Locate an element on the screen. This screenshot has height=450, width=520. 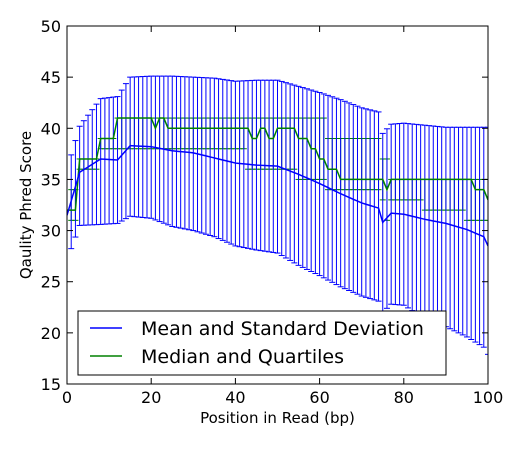
y-tick-label: 50 is located at coordinates (51, 26).